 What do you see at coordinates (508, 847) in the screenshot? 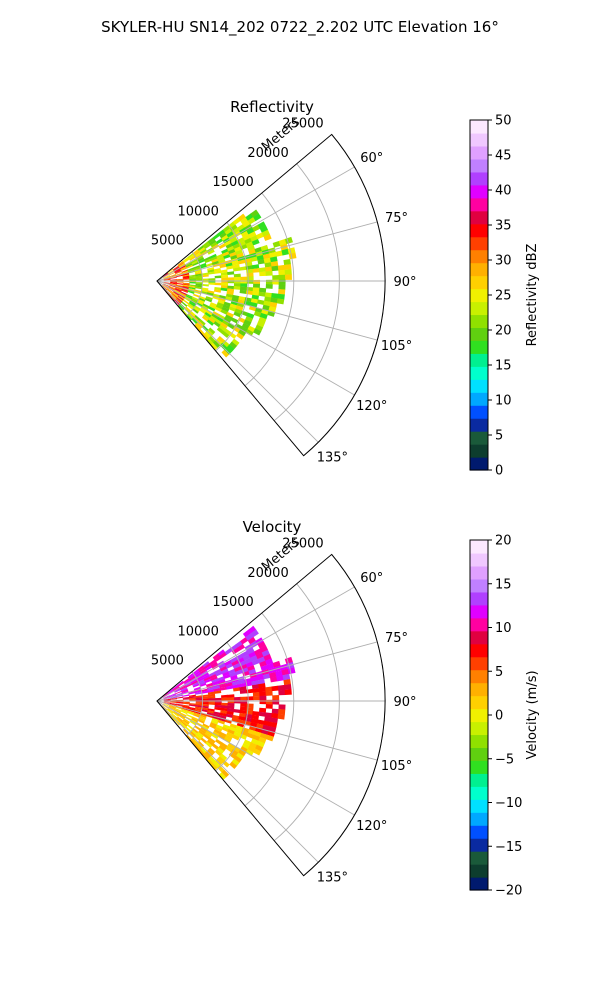
I see `colorbar-tick-label: −15` at bounding box center [508, 847].